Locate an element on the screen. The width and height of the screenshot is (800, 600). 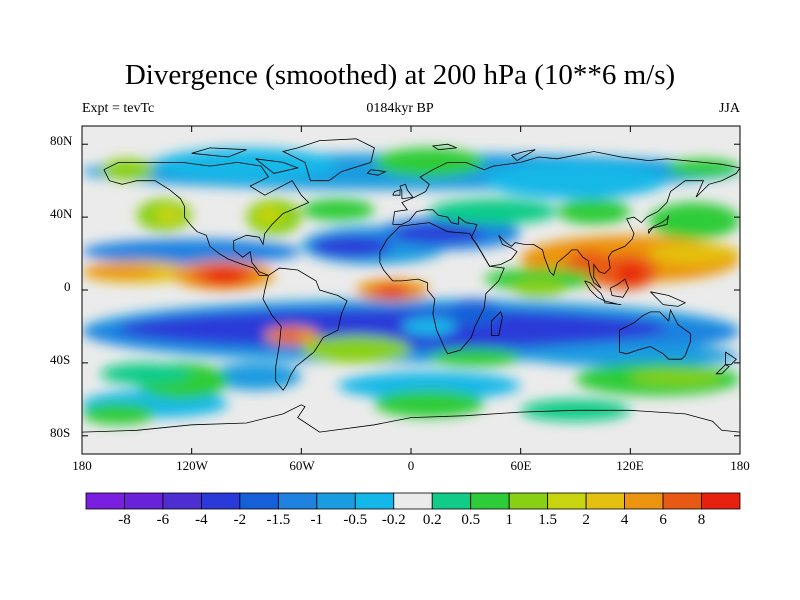
experiment-label: Expt = tevTc is located at coordinates (118, 108).